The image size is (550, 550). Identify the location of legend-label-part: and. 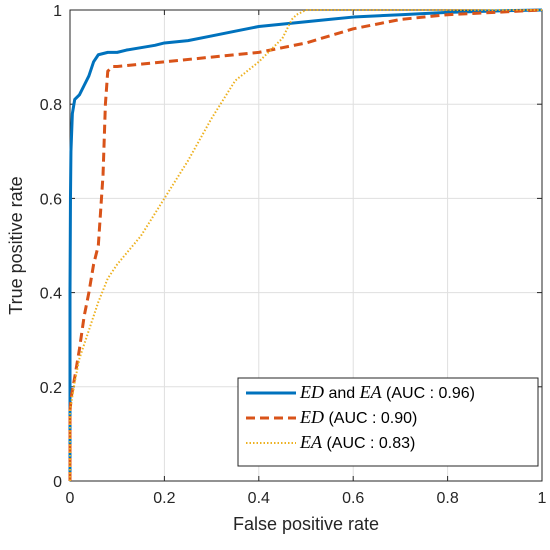
(342, 393).